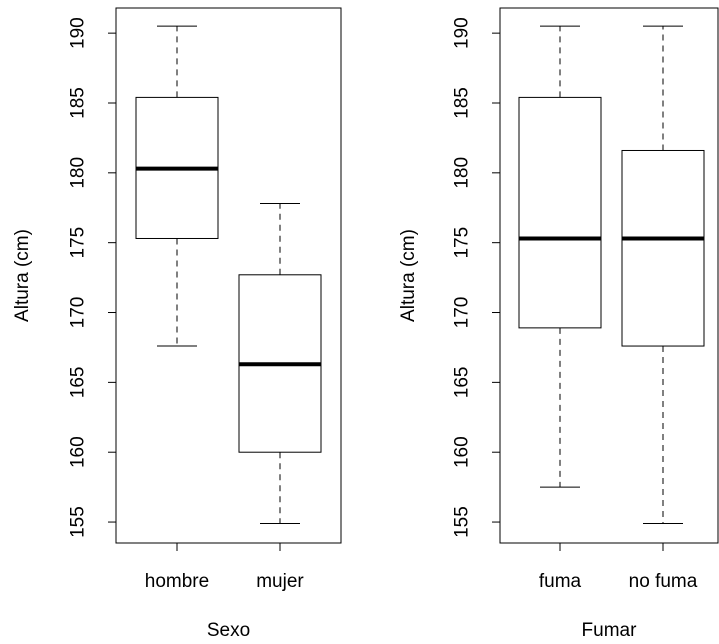 This screenshot has height=644, width=719. I want to click on x-axis-label-sexo: Sexo, so click(228, 630).